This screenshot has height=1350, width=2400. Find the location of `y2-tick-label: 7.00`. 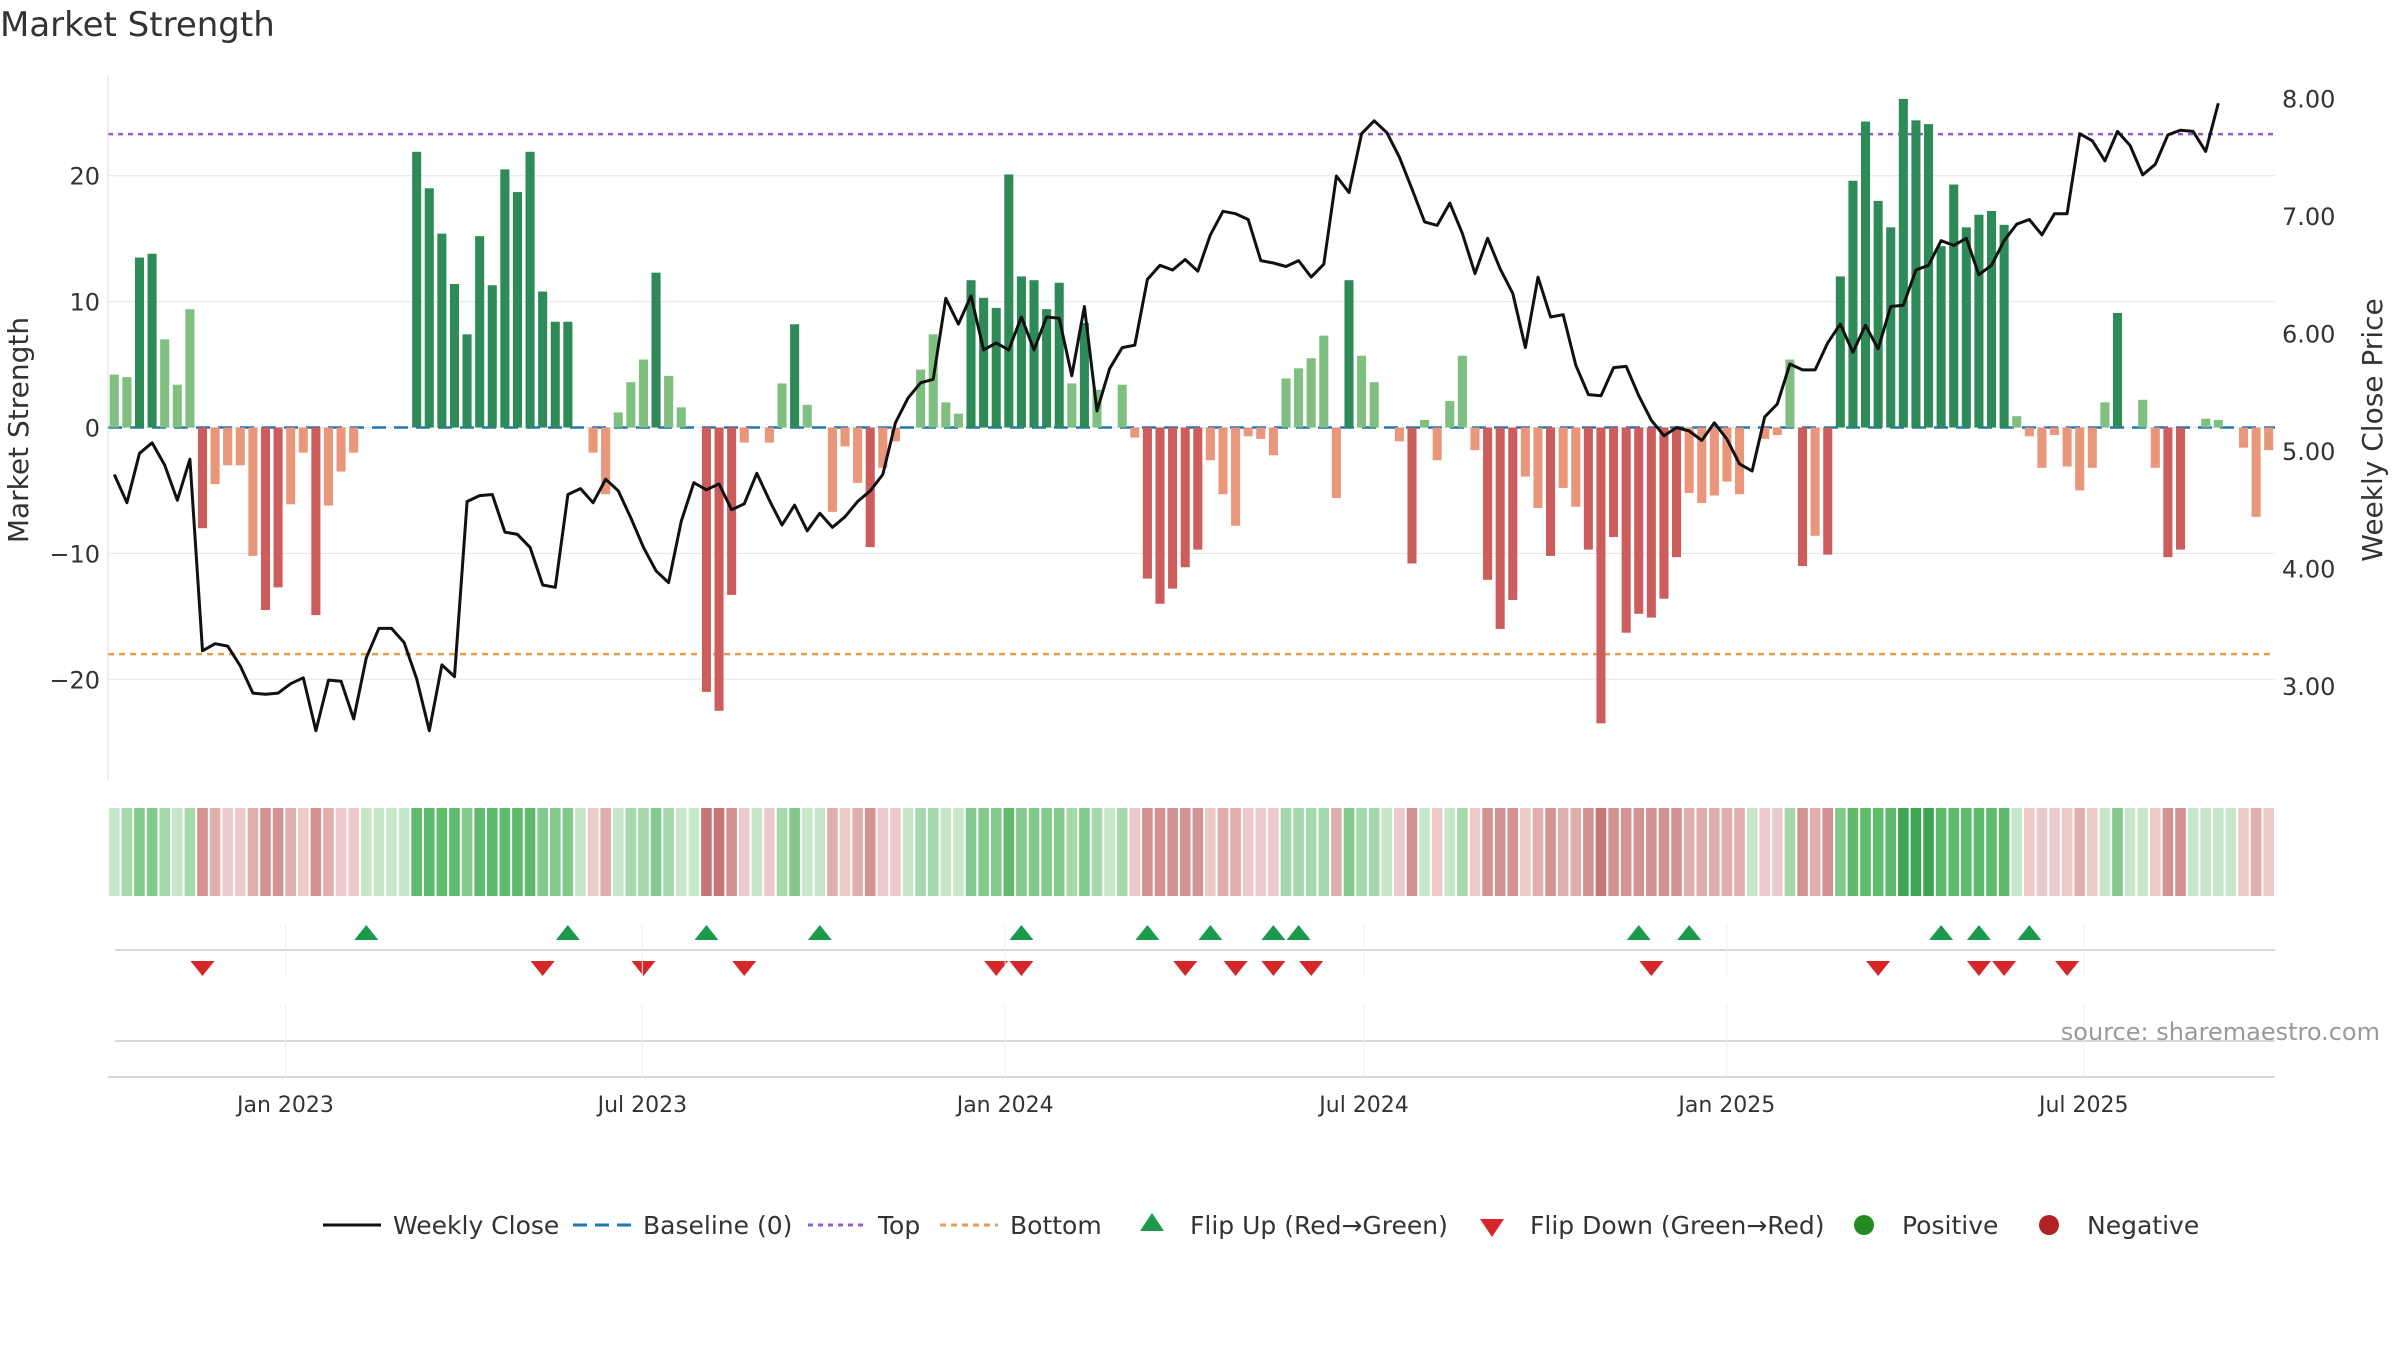

y2-tick-label: 7.00 is located at coordinates (2308, 217).